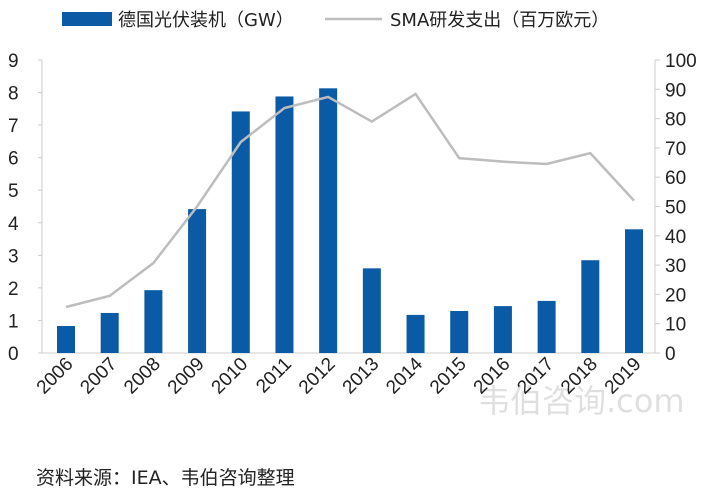  I want to click on legend-bar-swatch, so click(87, 19).